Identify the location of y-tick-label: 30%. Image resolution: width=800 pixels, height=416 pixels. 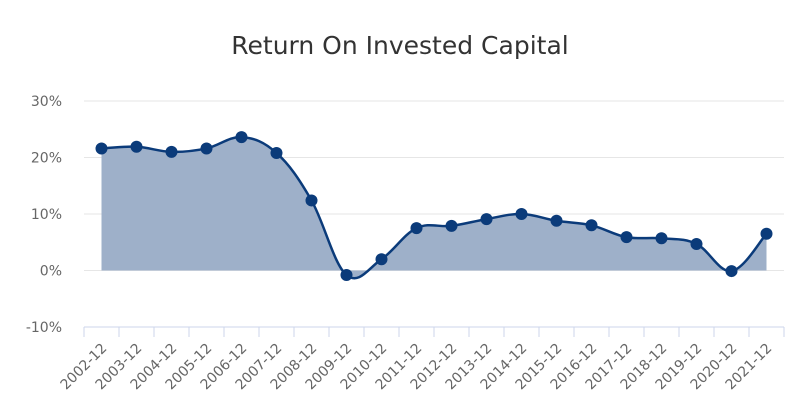
(46, 102).